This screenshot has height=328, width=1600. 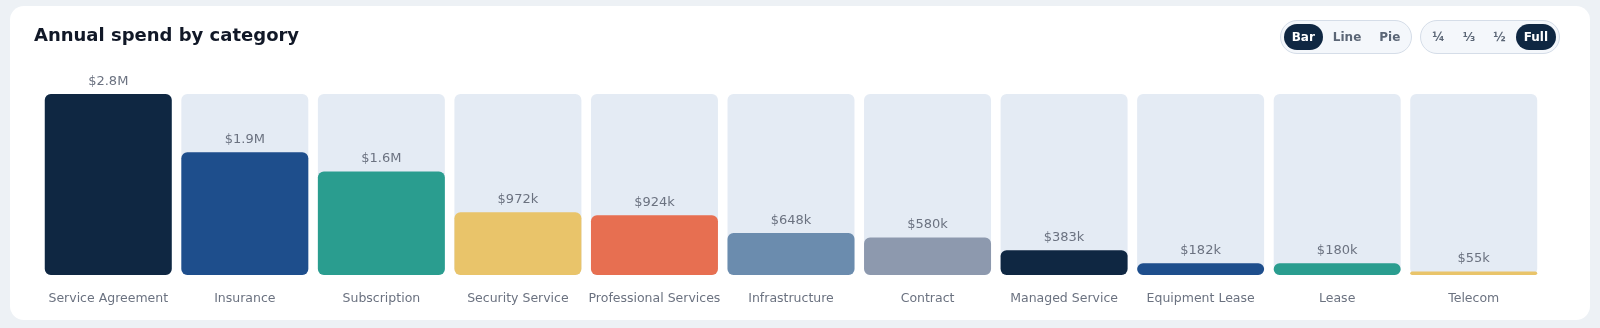 I want to click on data-label: $1.6M, so click(x=381, y=158).